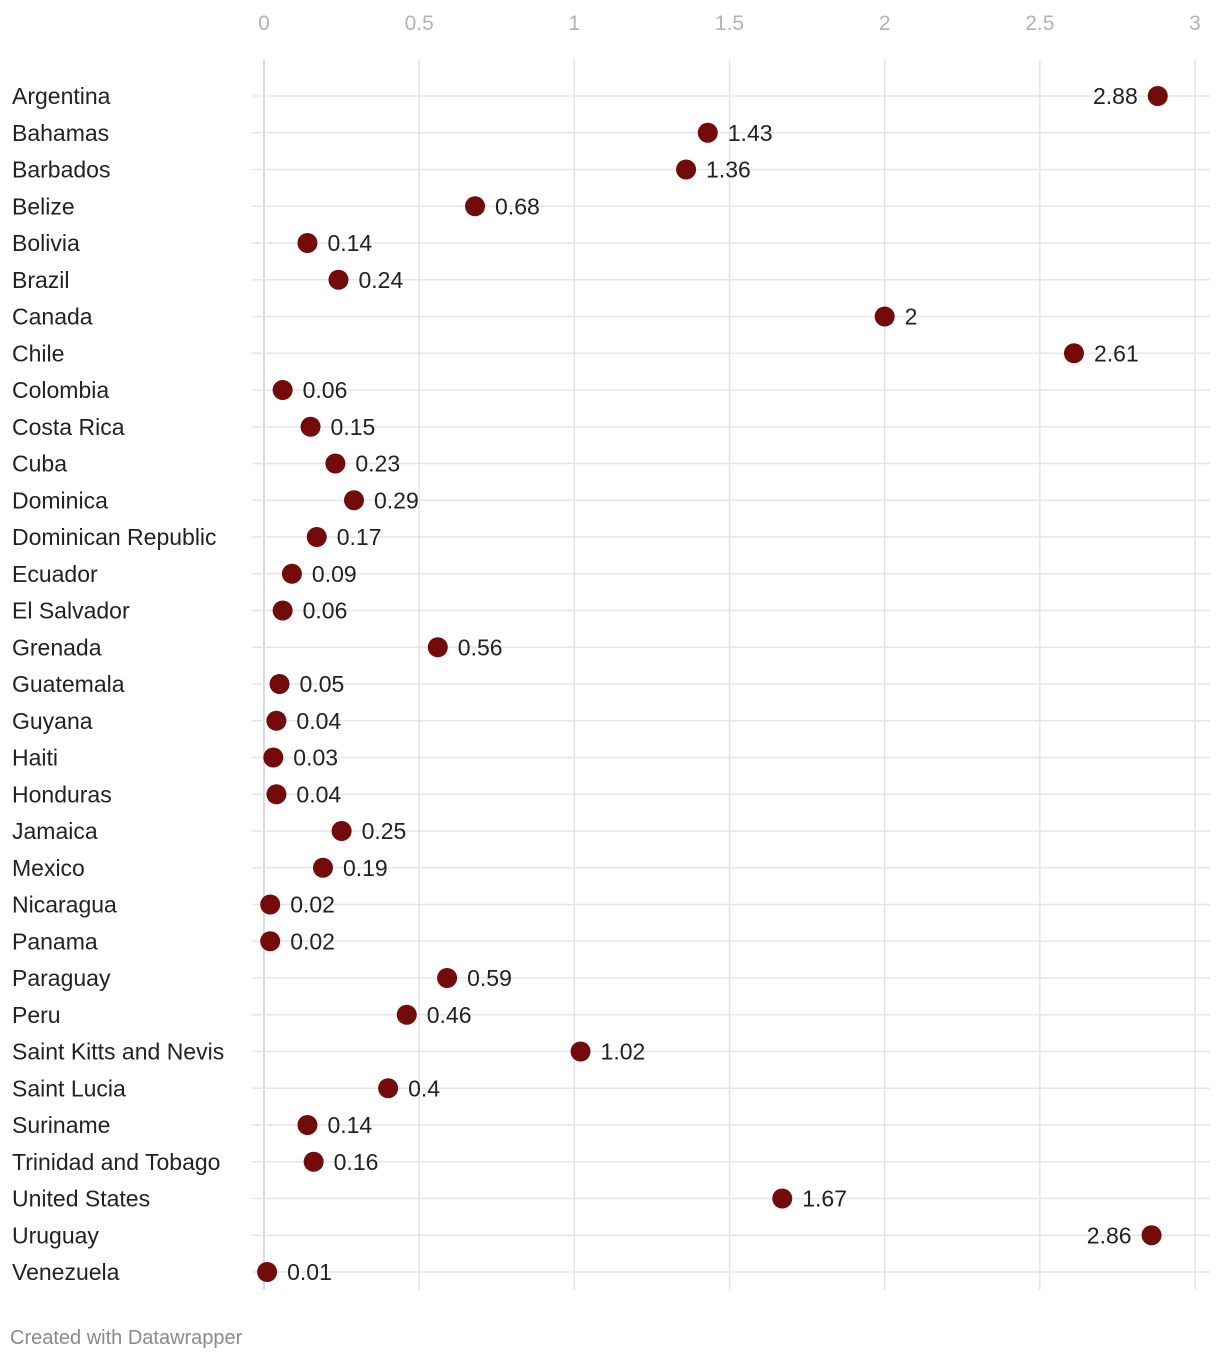 Image resolution: width=1220 pixels, height=1364 pixels. What do you see at coordinates (68, 427) in the screenshot?
I see `category-label: Costa Rica` at bounding box center [68, 427].